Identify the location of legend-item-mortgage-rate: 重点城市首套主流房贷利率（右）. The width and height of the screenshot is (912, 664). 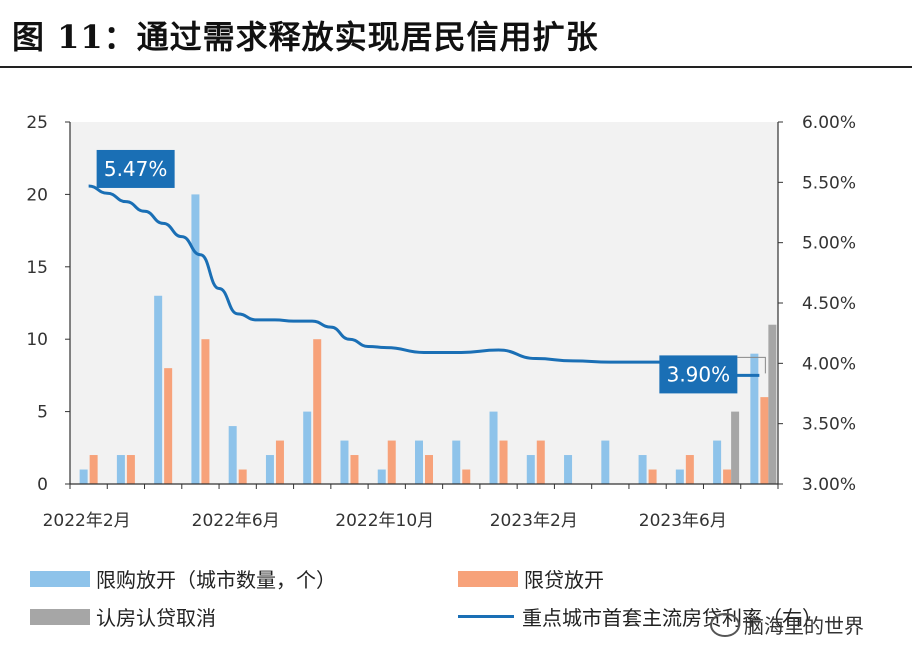
(640, 616).